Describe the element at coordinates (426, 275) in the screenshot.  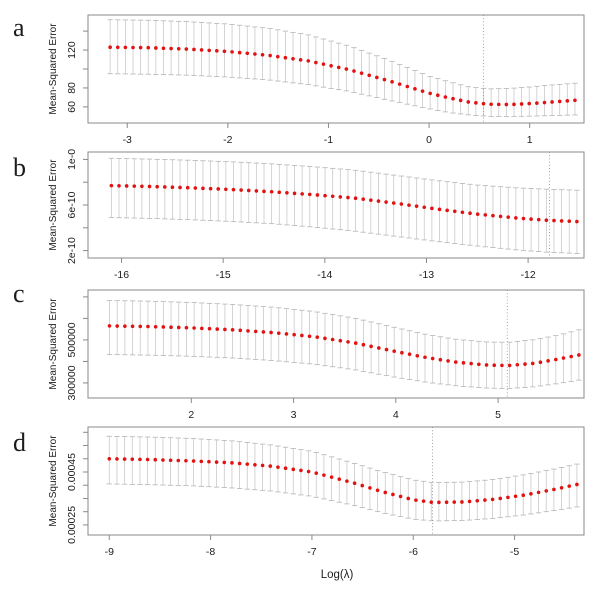
I see `x-tick-label: -13` at that location.